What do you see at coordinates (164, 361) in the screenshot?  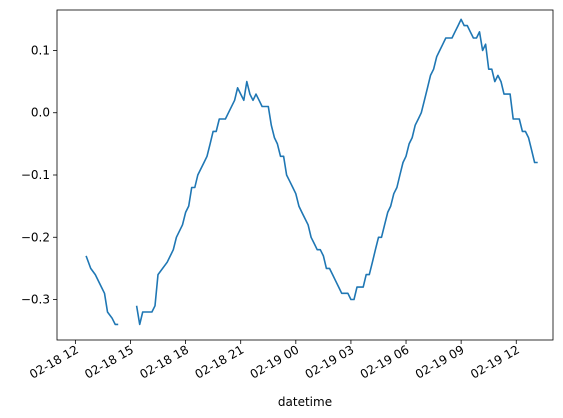 I see `x-tick-label: 02-18 18` at bounding box center [164, 361].